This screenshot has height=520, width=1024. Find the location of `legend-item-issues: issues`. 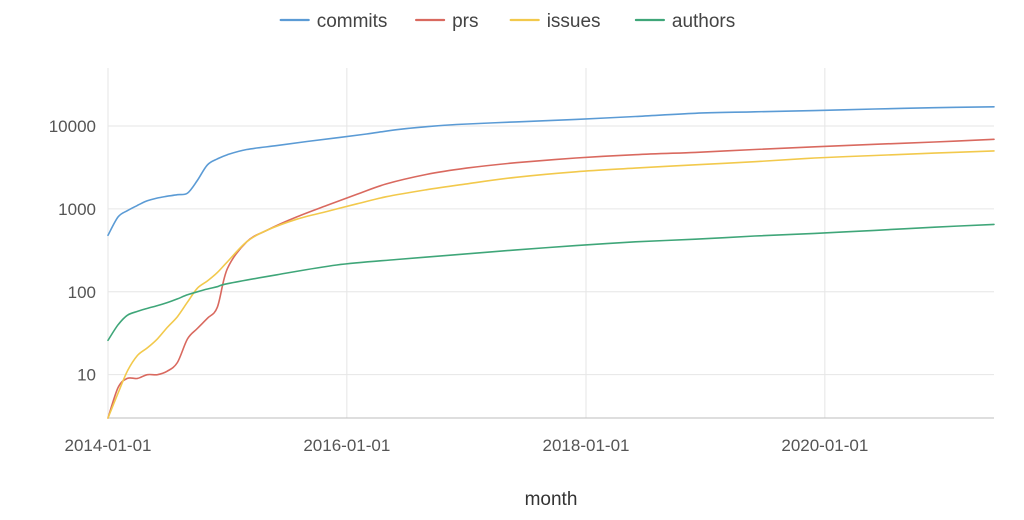

legend-item-issues: issues is located at coordinates (555, 21).